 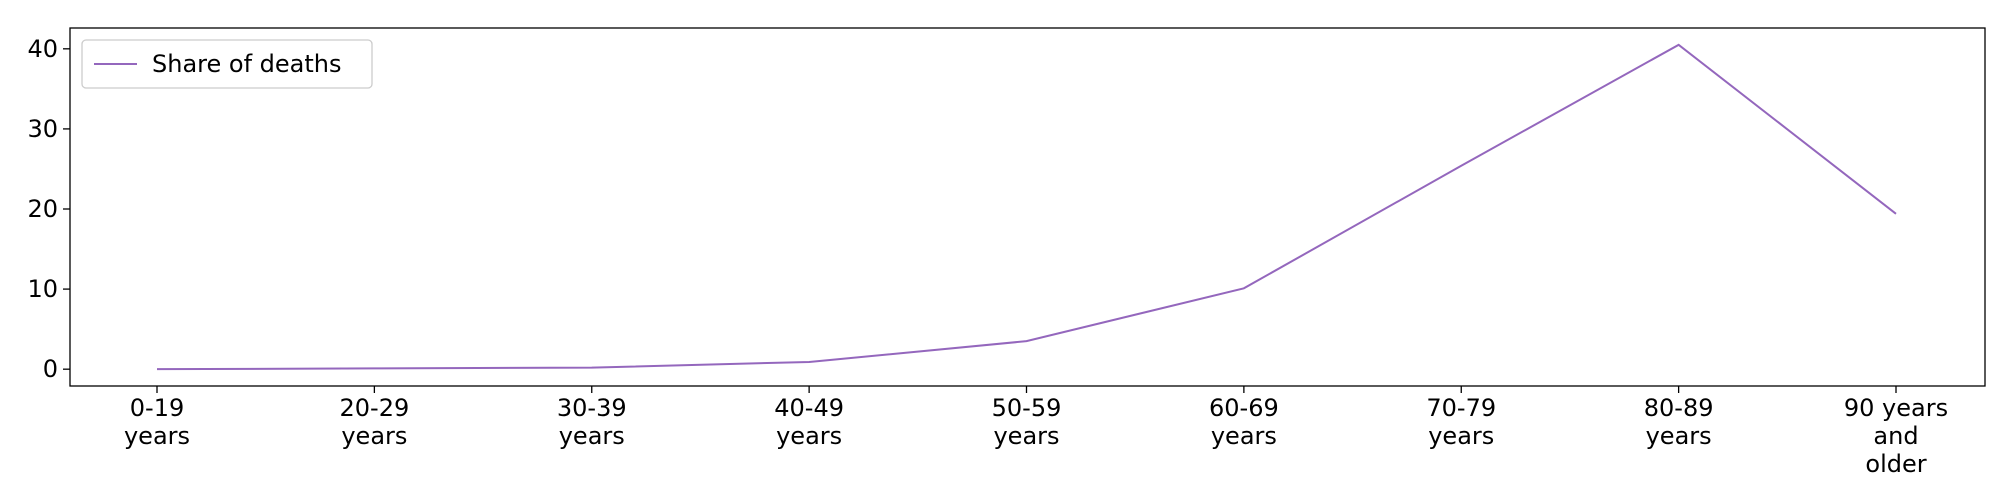 I want to click on x-tick-label: 50-59 years, so click(x=1027, y=422).